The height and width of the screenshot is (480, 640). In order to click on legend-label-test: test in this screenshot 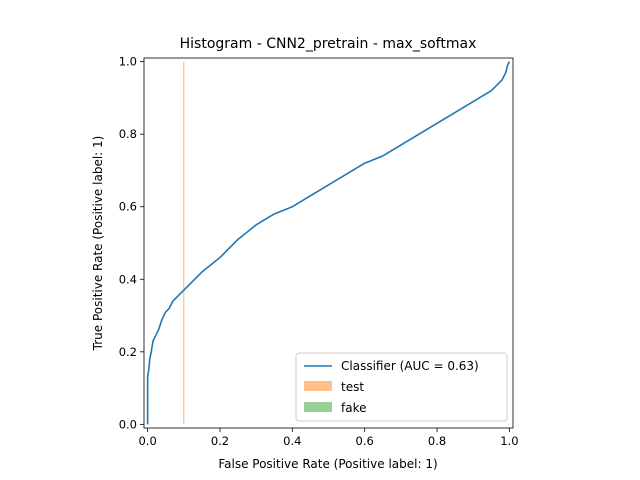, I will do `click(352, 387)`.